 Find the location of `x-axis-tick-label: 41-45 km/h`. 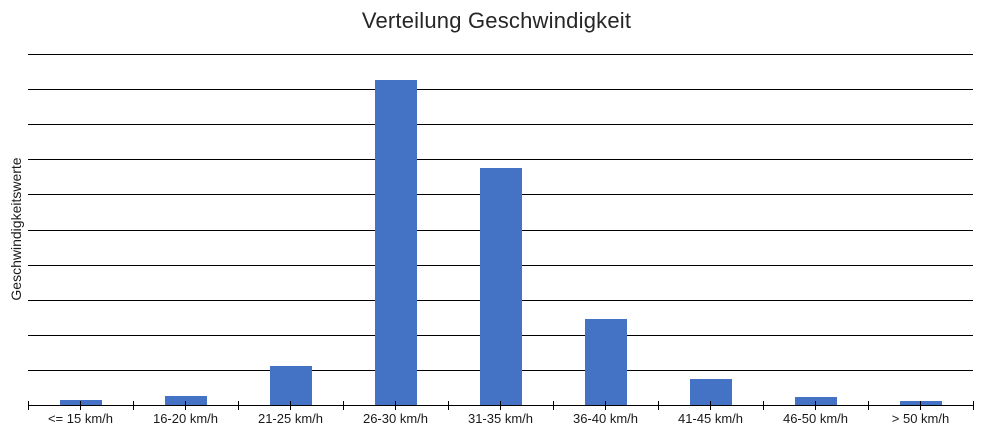

x-axis-tick-label: 41-45 km/h is located at coordinates (710, 418).